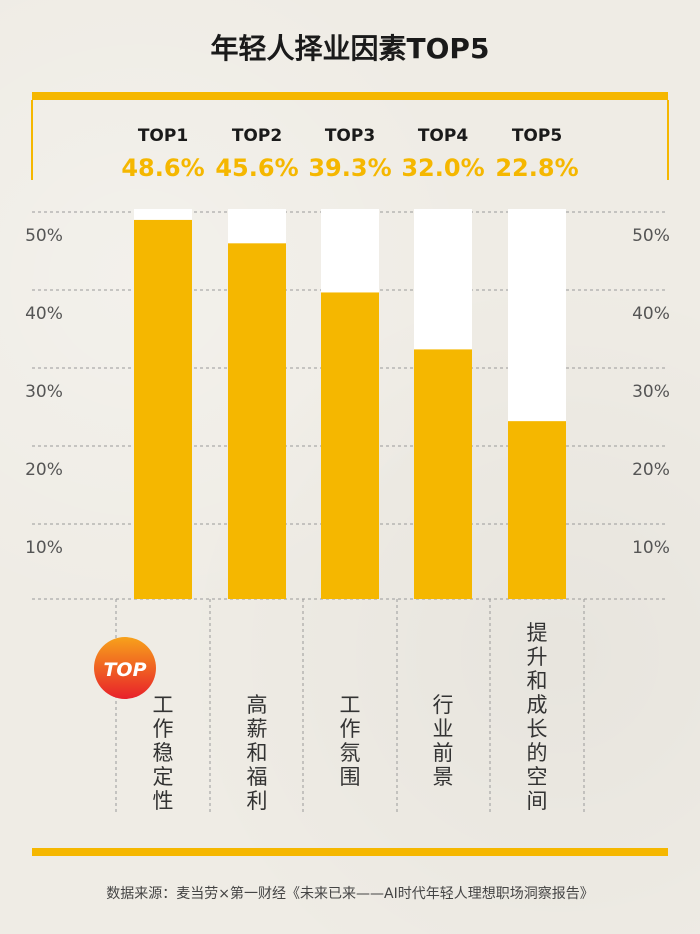  I want to click on category-char: 性, so click(163, 801).